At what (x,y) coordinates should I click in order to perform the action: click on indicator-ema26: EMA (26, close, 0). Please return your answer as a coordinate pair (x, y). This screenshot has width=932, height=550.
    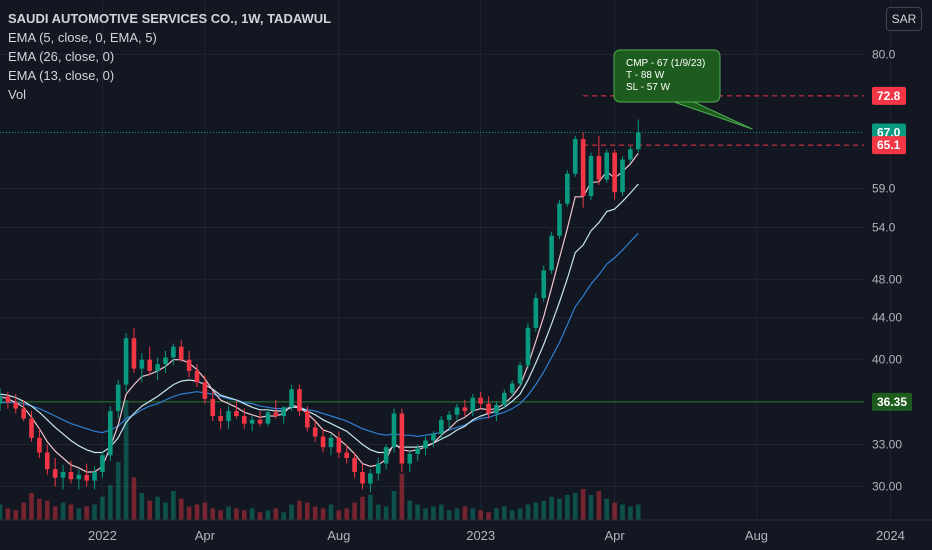
    Looking at the image, I should click on (61, 56).